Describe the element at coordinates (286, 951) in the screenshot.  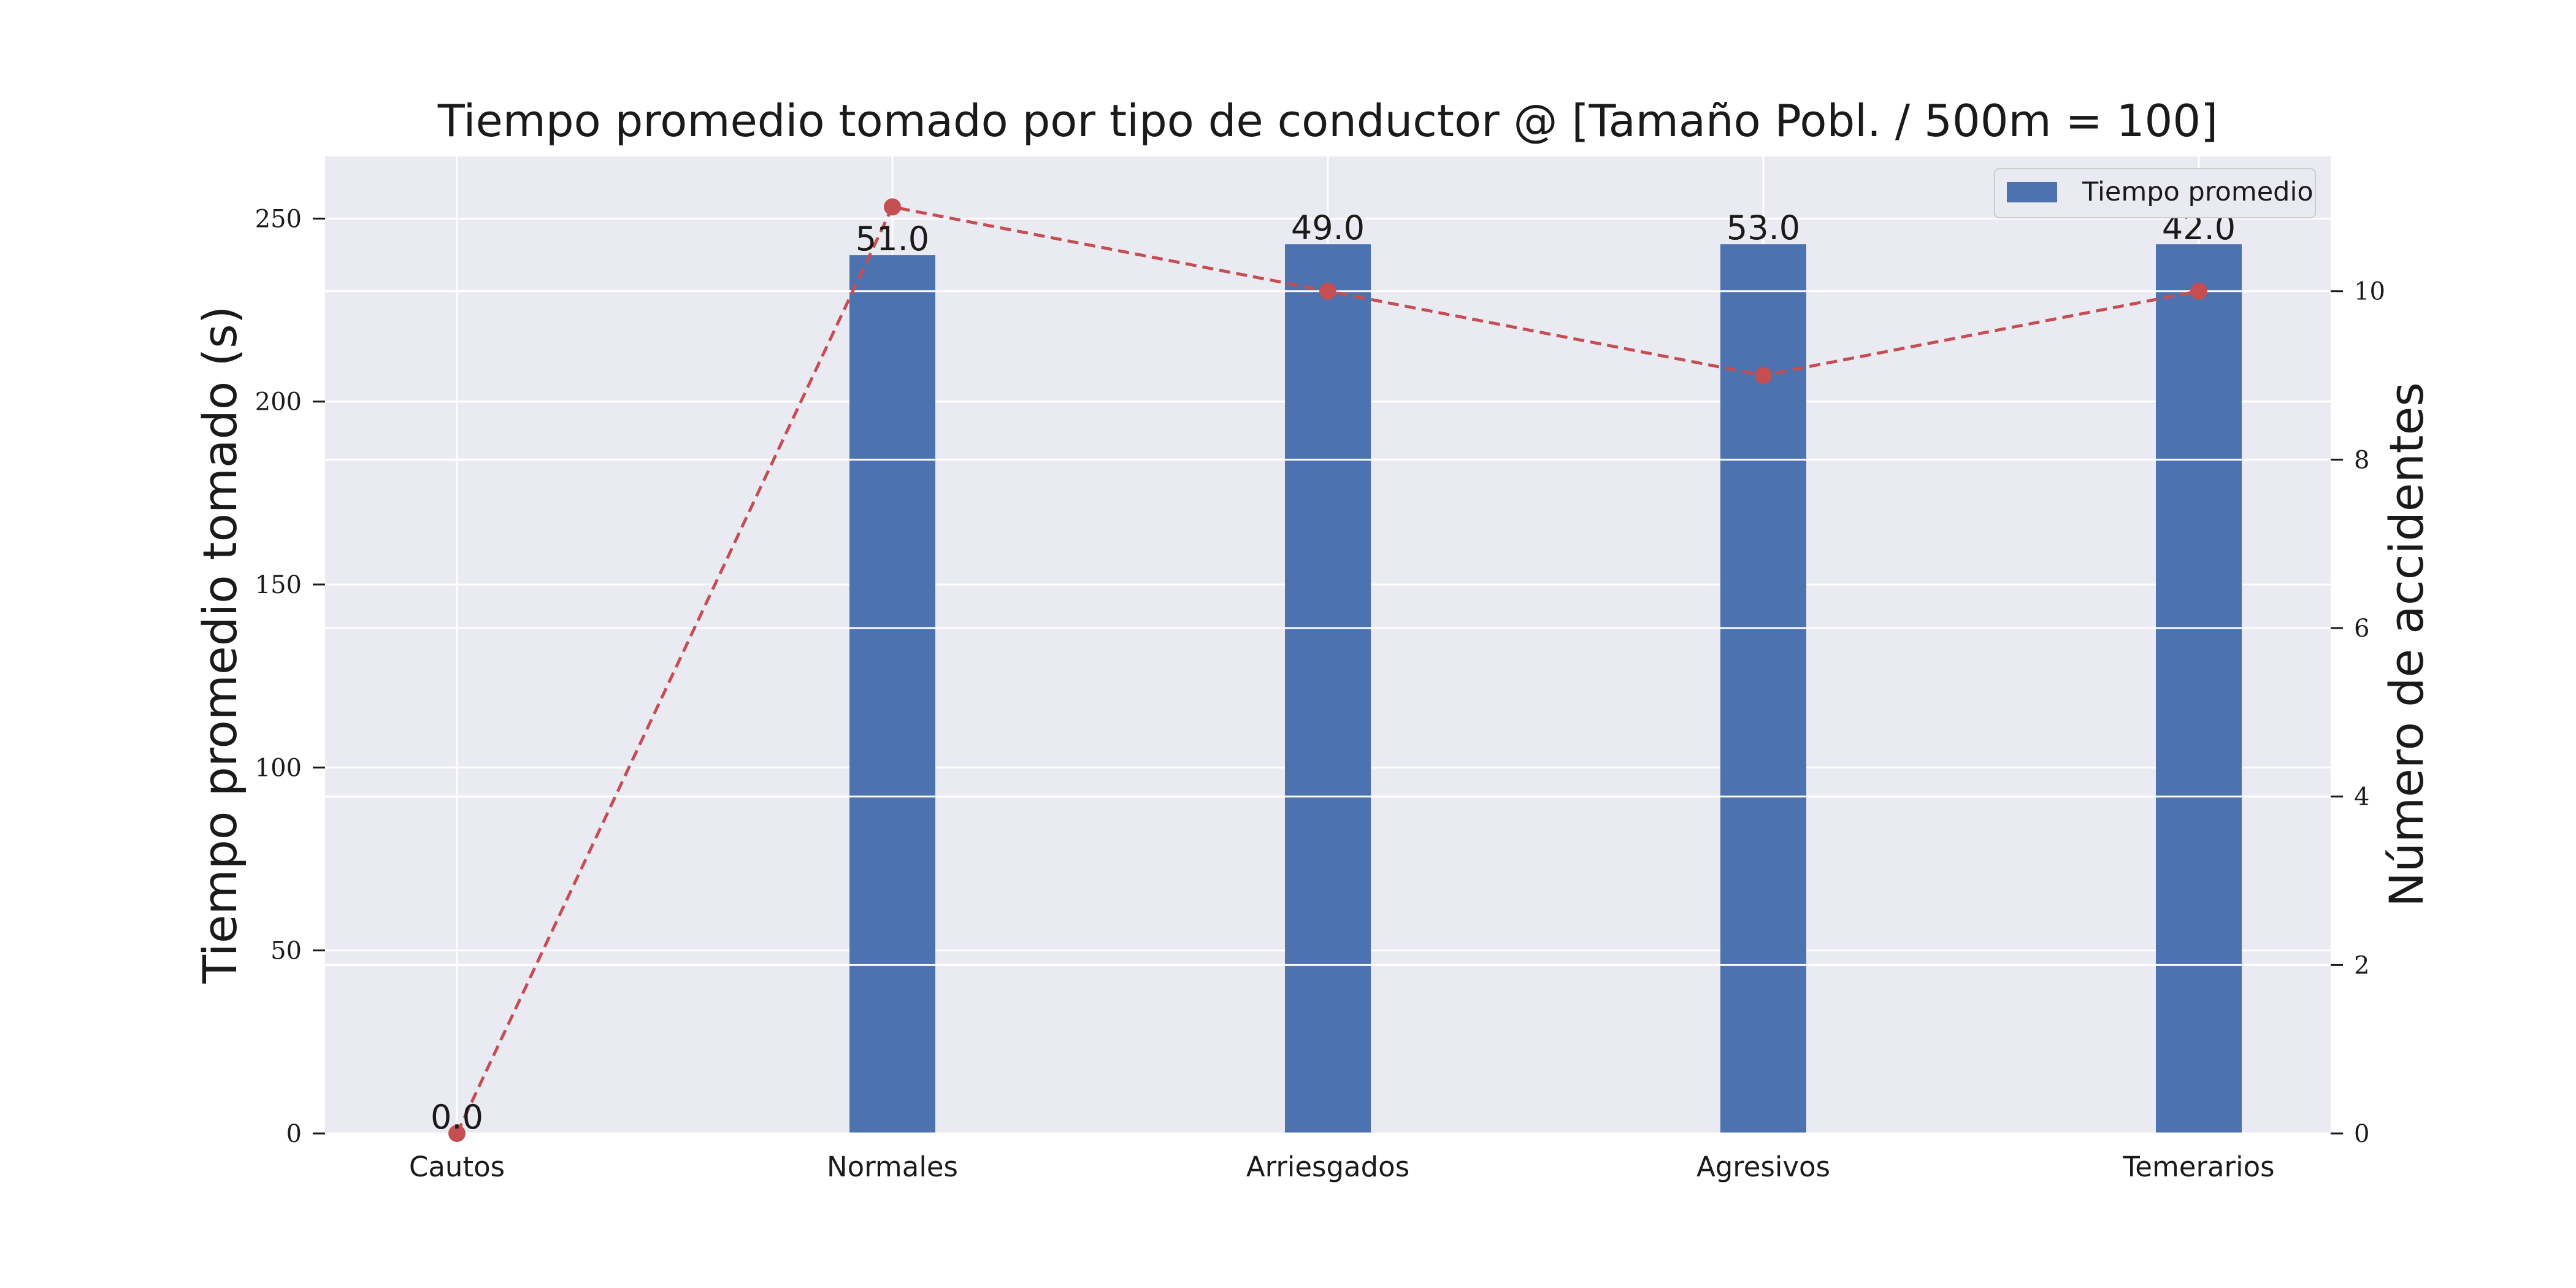
I see `y-tick-label: 50` at that location.